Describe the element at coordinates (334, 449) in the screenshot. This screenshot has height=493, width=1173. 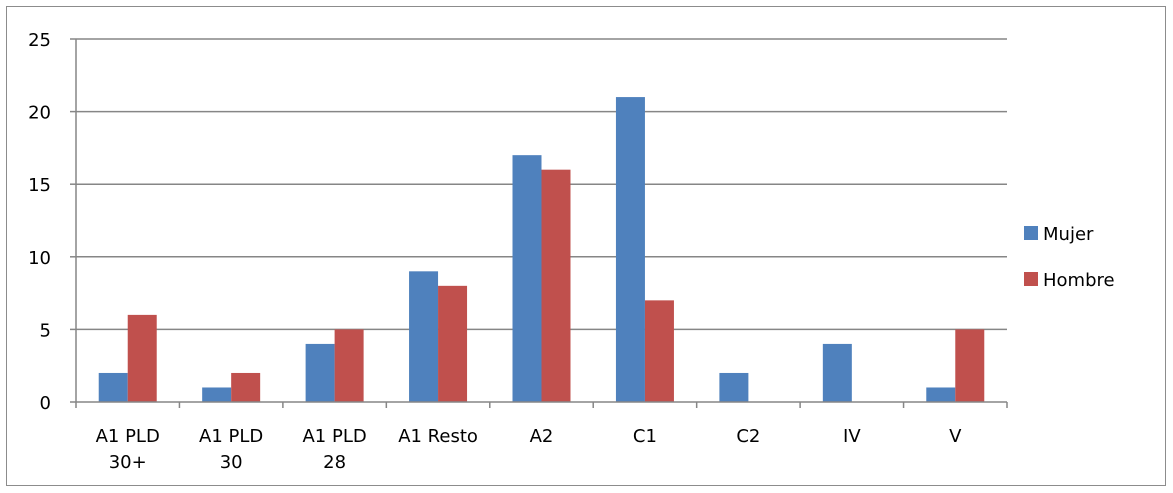
I see `x-tick-label: A1 PLD 28` at that location.